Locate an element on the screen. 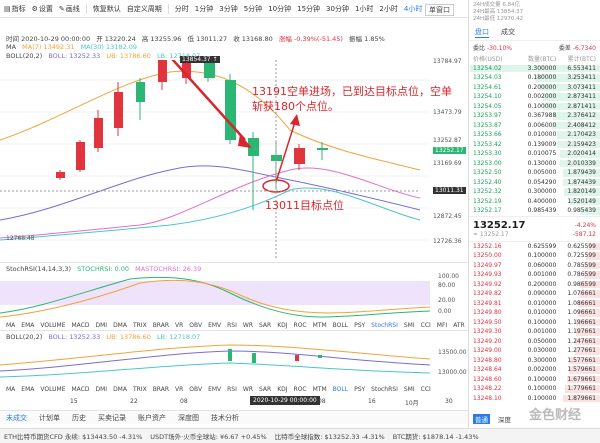  toolbar-item-14: 4小时 is located at coordinates (413, 9).